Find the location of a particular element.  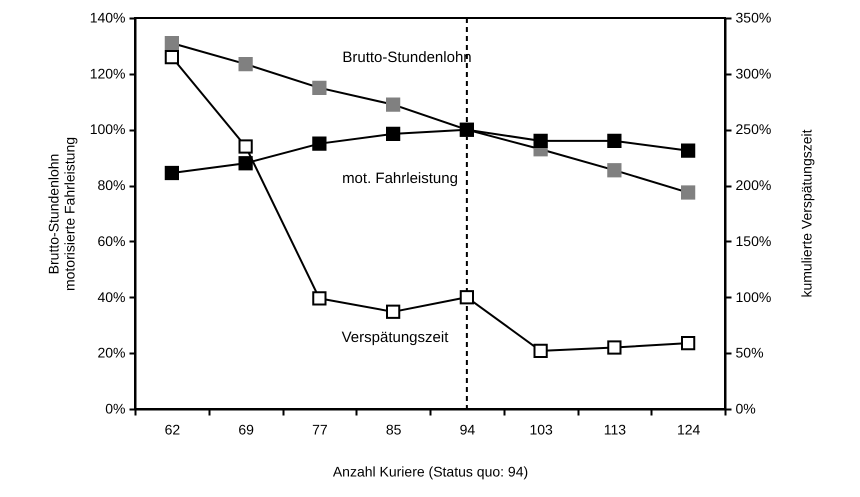

x-tick-label: 113 is located at coordinates (615, 430).